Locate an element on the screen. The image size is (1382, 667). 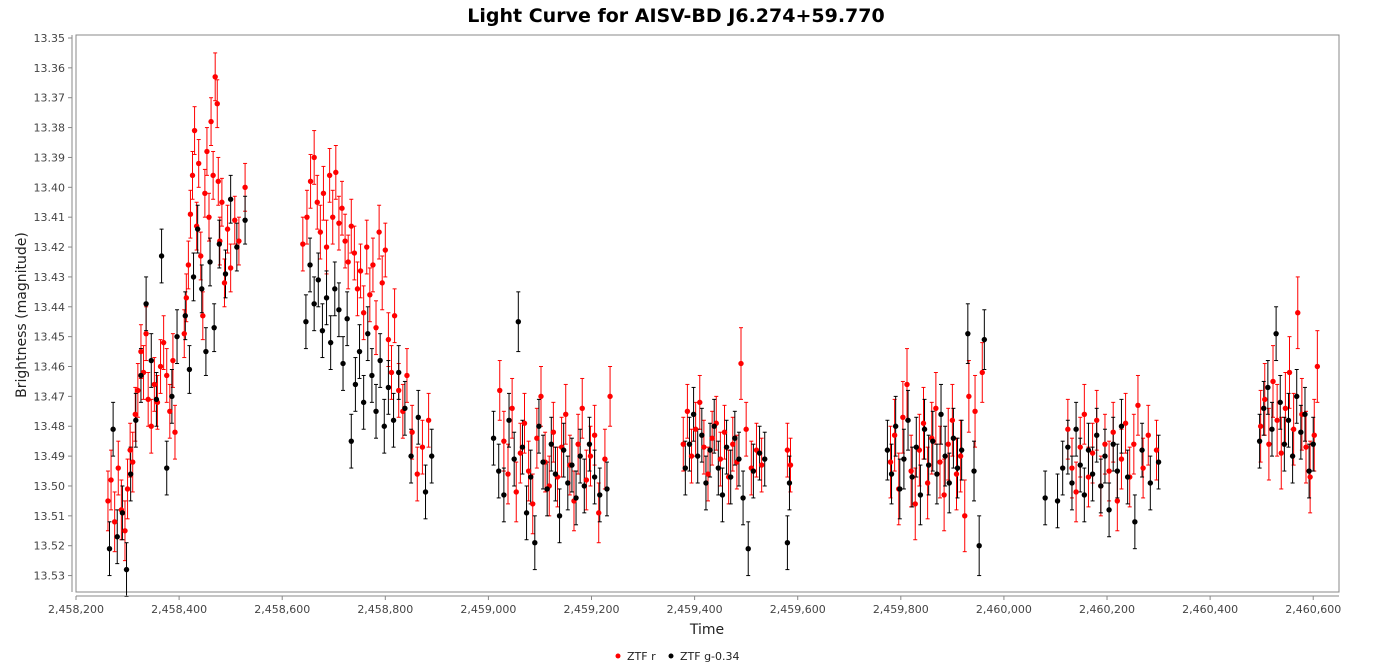
legend-label-ztf-r: ZTF r is located at coordinates (641, 656).